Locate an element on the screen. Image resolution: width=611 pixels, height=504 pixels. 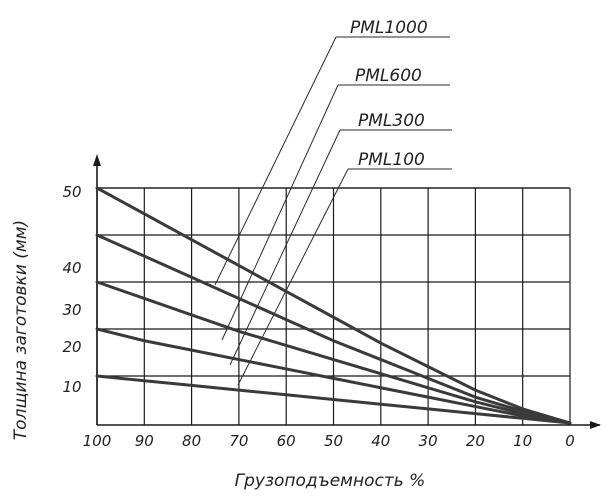
y-tick-labels: 10 20 30 40 50 is located at coordinates (71, 289).